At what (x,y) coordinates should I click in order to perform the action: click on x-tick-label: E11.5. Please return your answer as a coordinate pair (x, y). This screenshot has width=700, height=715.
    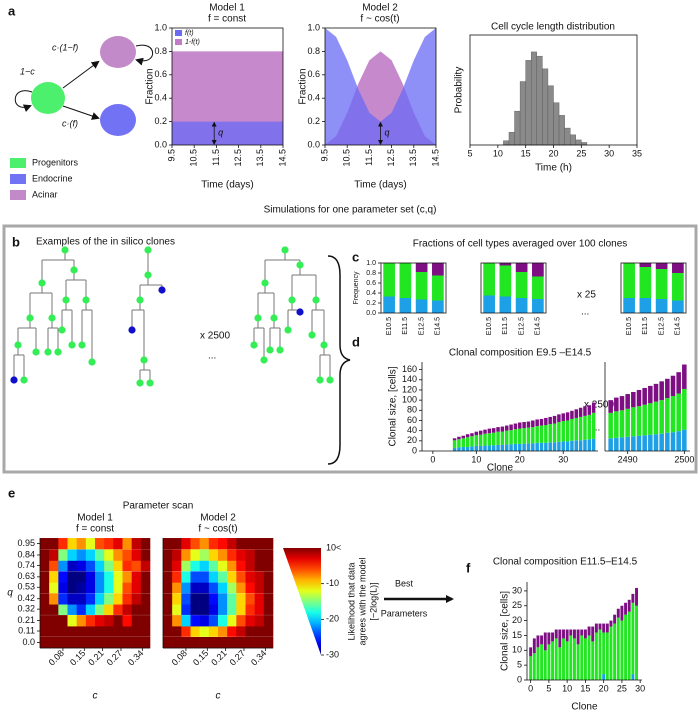
    Looking at the image, I should click on (405, 326).